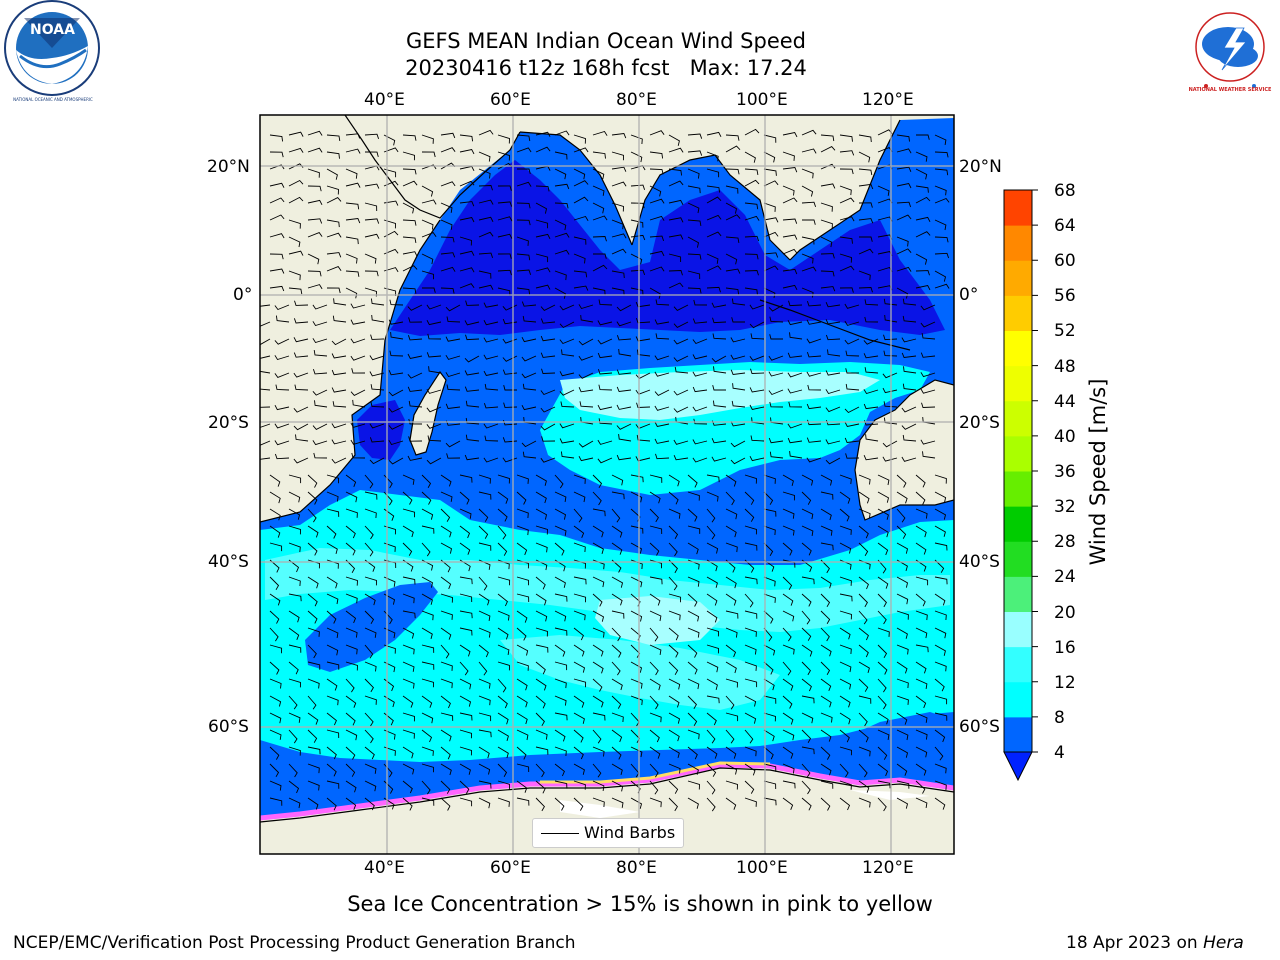 The image size is (1280, 960). I want to click on lat-label-left: 20°N, so click(228, 167).